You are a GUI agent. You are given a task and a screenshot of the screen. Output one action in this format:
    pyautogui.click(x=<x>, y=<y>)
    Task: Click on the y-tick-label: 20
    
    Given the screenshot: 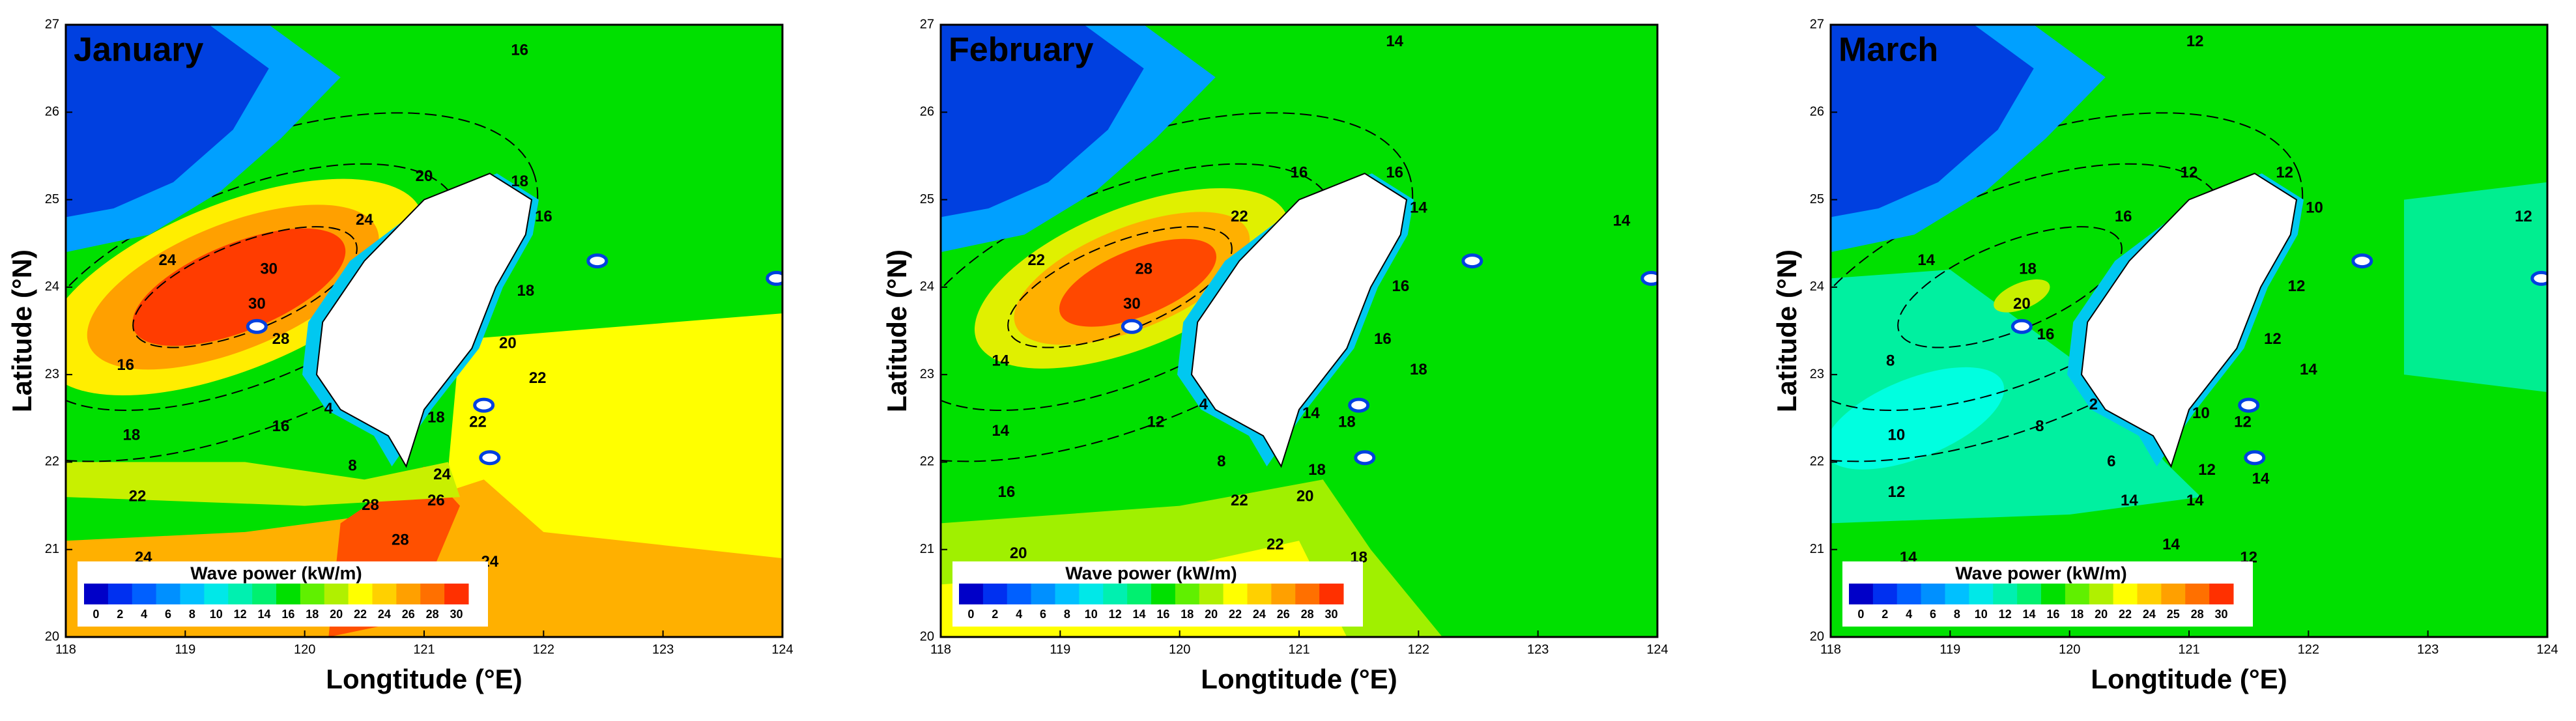 What is the action you would take?
    pyautogui.click(x=52, y=636)
    